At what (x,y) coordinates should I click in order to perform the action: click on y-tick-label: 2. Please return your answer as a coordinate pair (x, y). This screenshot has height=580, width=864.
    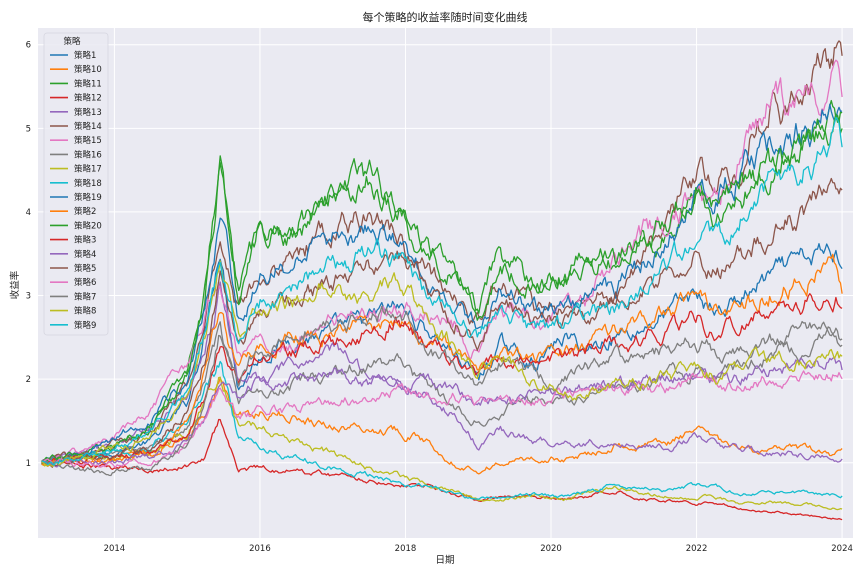
    Looking at the image, I should click on (28, 380).